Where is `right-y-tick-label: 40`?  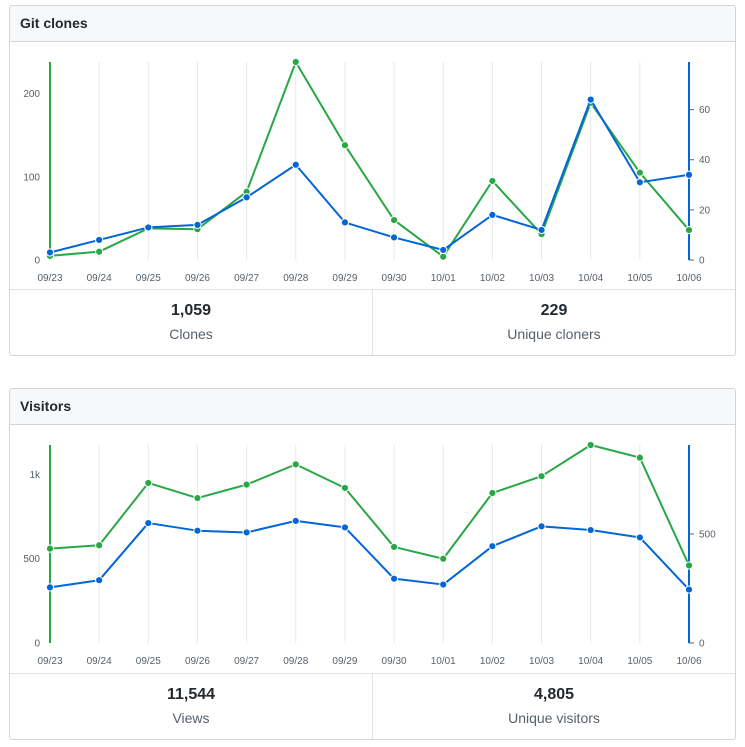 right-y-tick-label: 40 is located at coordinates (705, 160).